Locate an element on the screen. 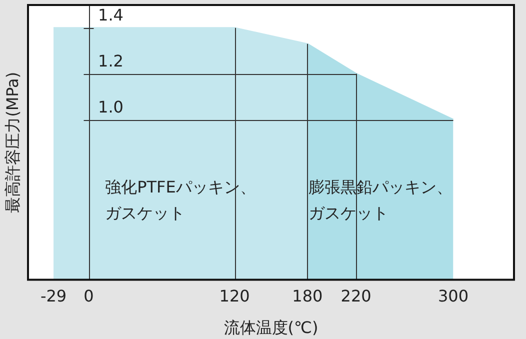 The image size is (526, 339). x-tick-label: -29 is located at coordinates (53, 296).